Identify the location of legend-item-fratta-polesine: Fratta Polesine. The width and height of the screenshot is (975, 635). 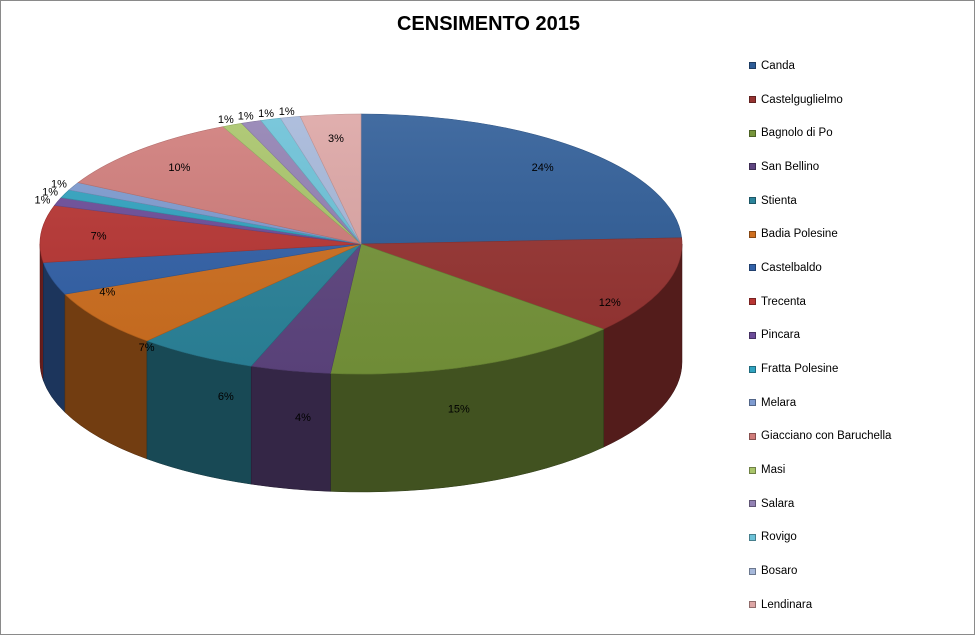
(859, 369).